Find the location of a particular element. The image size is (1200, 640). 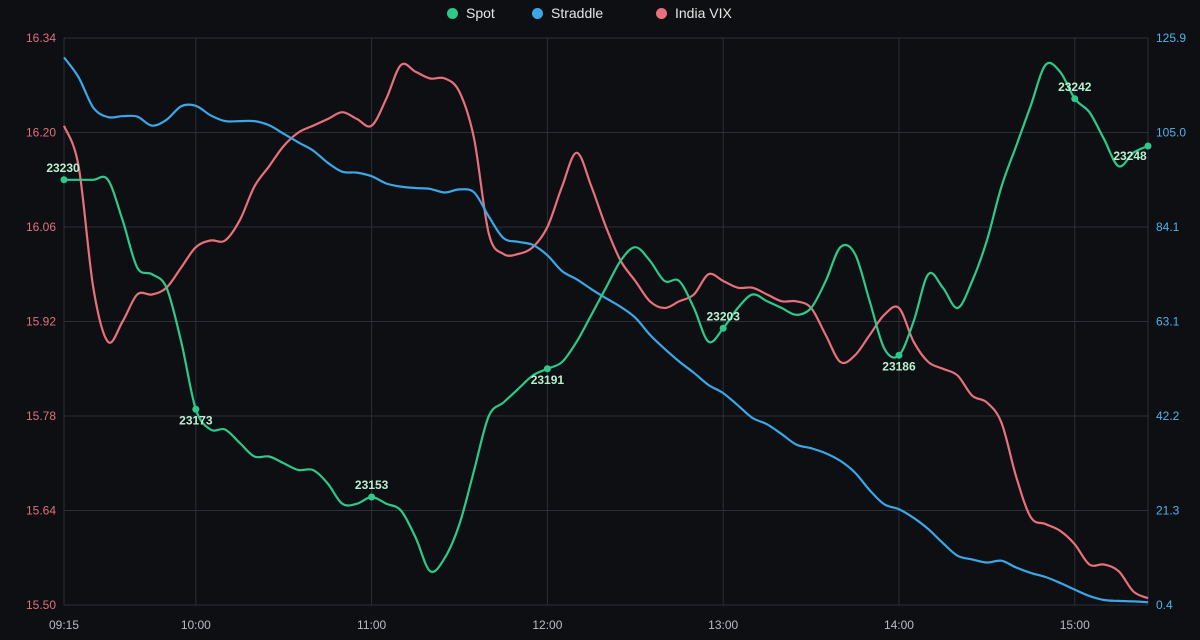

annotation-label: 23191 is located at coordinates (548, 380).